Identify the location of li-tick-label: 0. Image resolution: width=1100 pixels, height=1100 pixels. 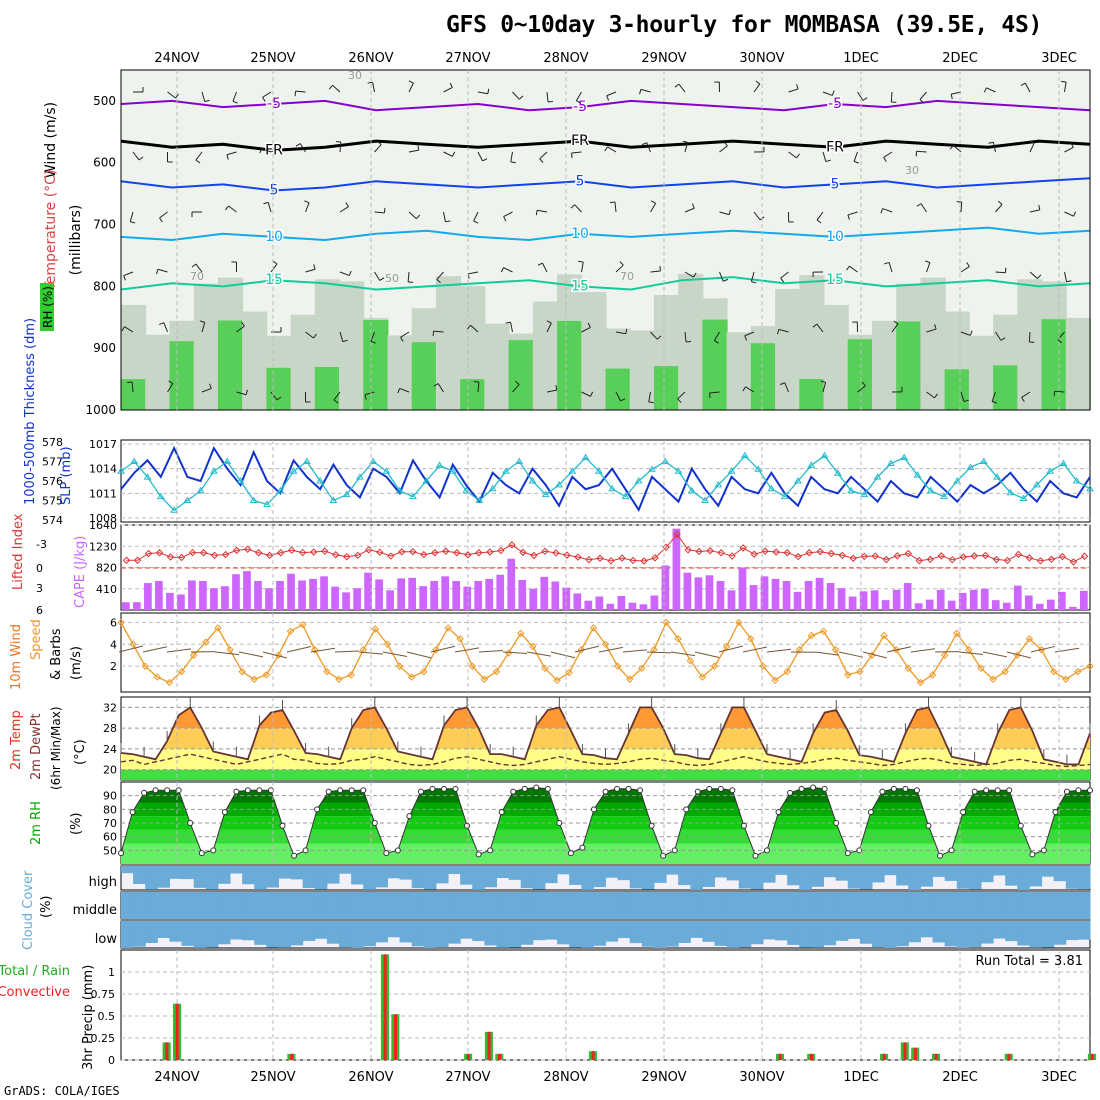
(39, 568).